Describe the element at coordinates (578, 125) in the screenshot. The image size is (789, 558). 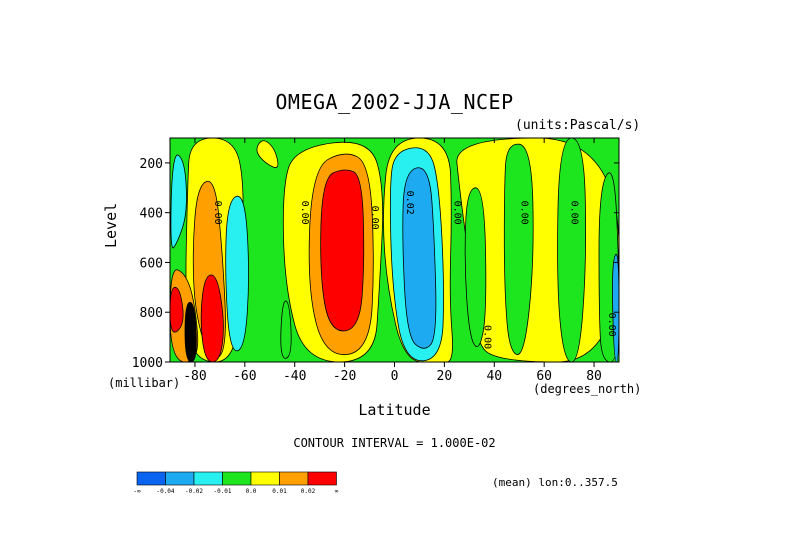
I see `units-label: (units:Pascal/s)` at that location.